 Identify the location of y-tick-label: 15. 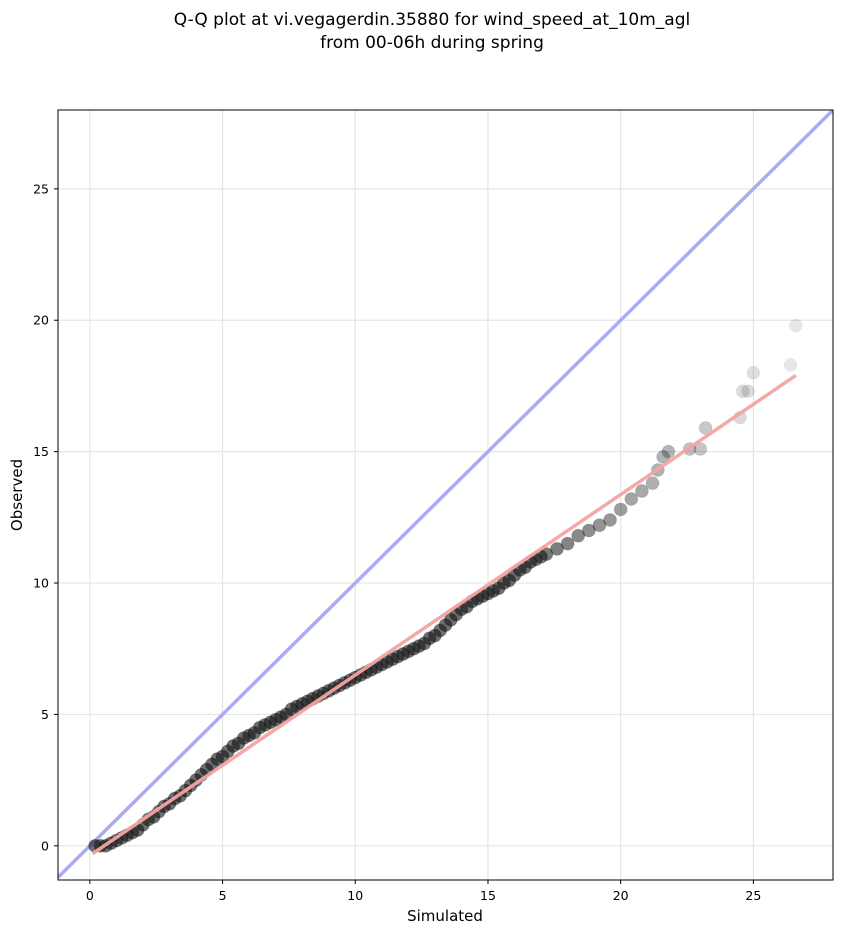
(41, 451).